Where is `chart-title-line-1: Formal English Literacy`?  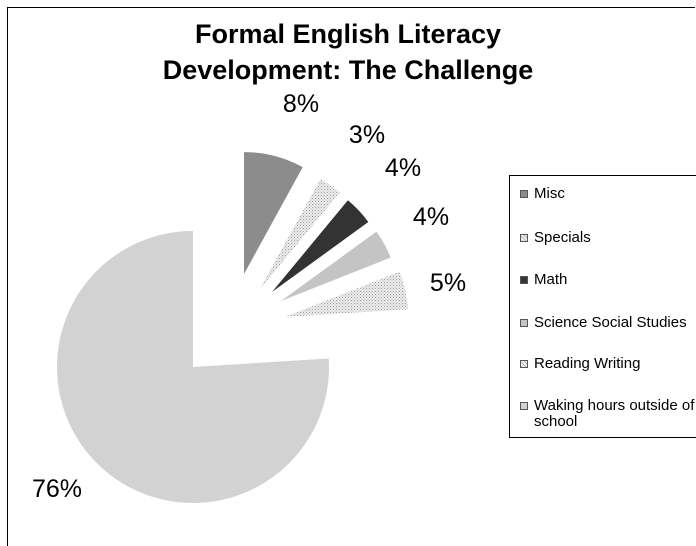 chart-title-line-1: Formal English Literacy is located at coordinates (348, 34).